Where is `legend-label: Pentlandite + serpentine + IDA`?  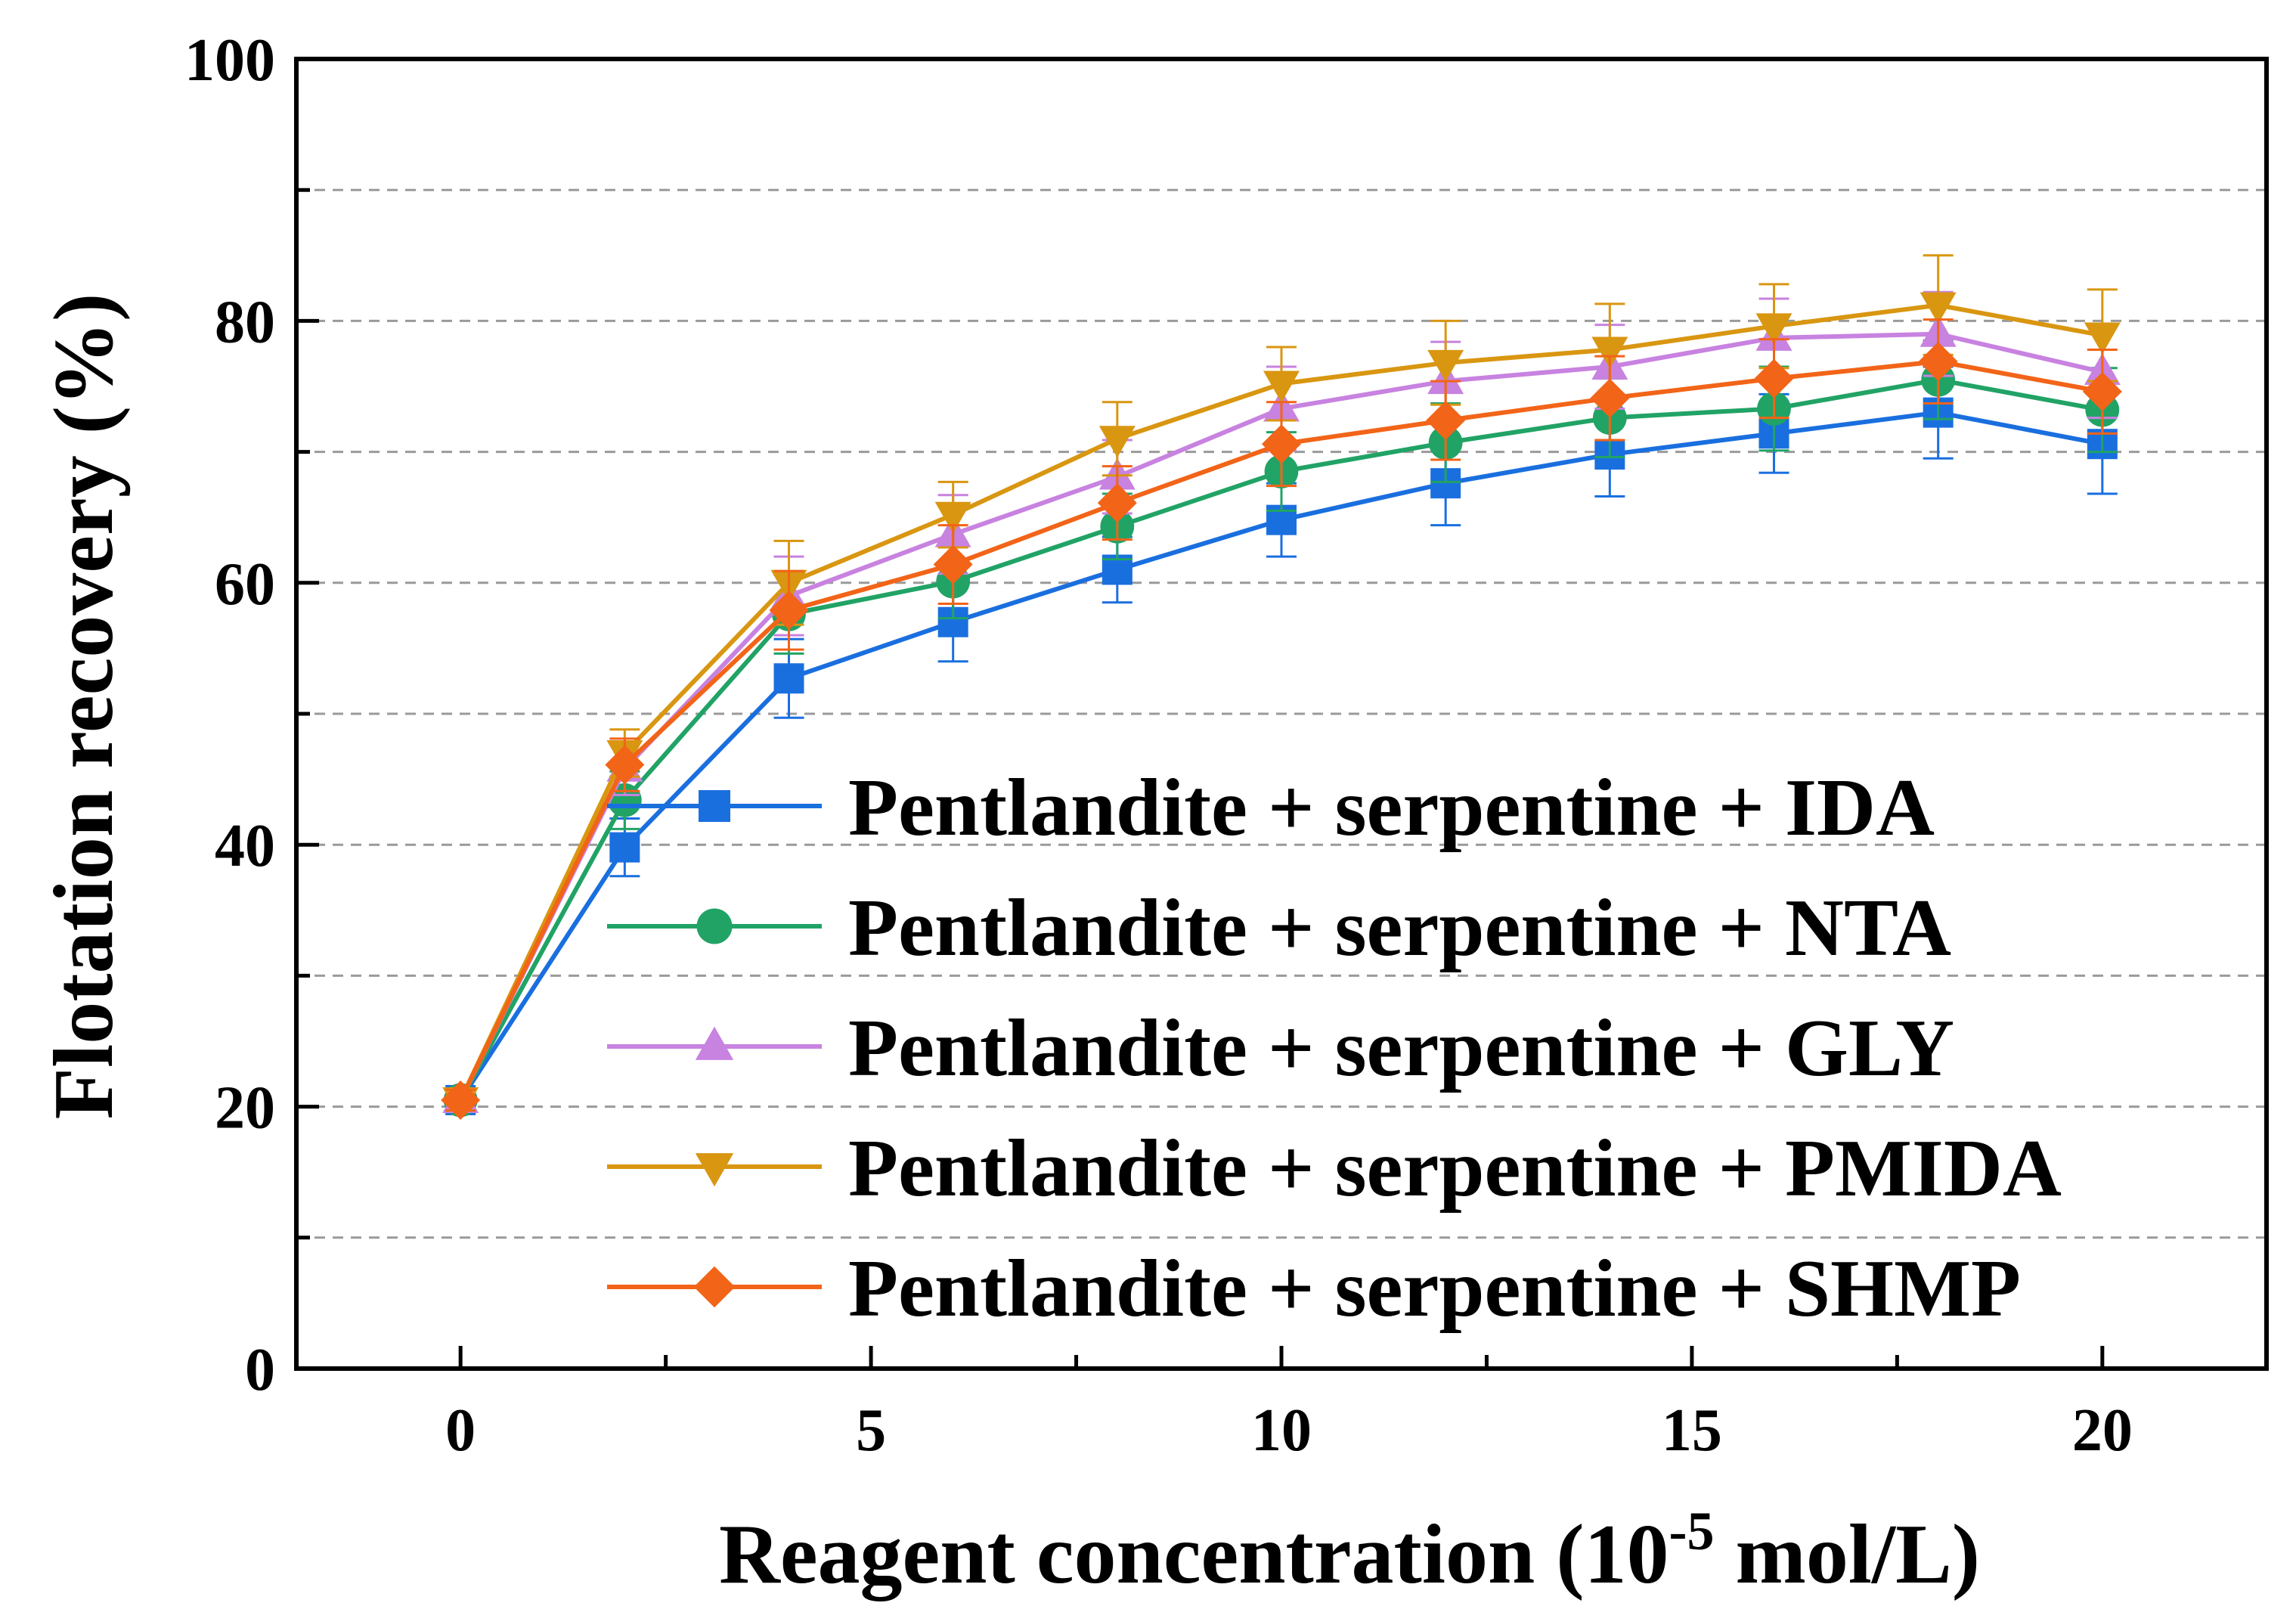 legend-label: Pentlandite + serpentine + IDA is located at coordinates (1391, 808).